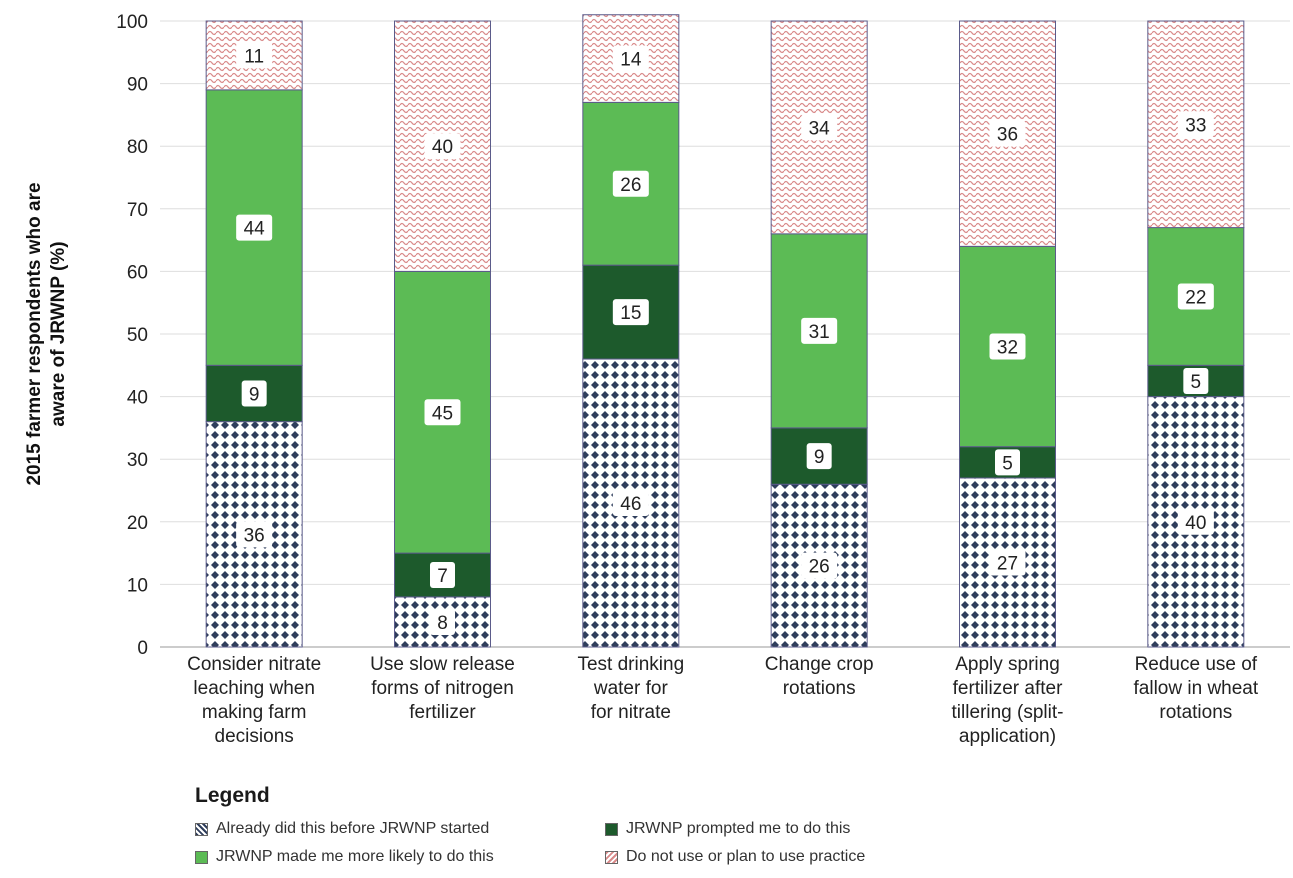 This screenshot has height=878, width=1293. Describe the element at coordinates (137, 147) in the screenshot. I see `y-tick-label: 80` at that location.